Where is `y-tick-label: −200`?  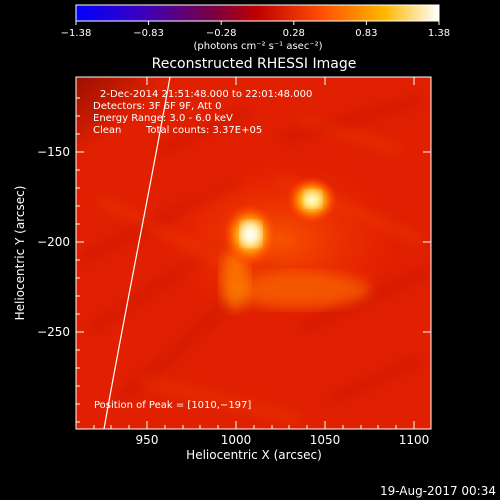
y-tick-label: −200 is located at coordinates (53, 242).